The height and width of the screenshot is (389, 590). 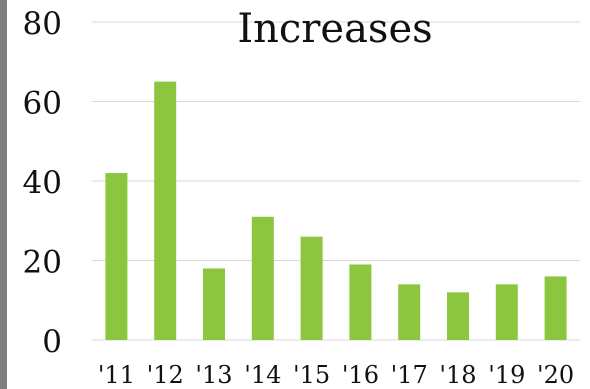 I want to click on left-frame-rule, so click(x=3, y=194).